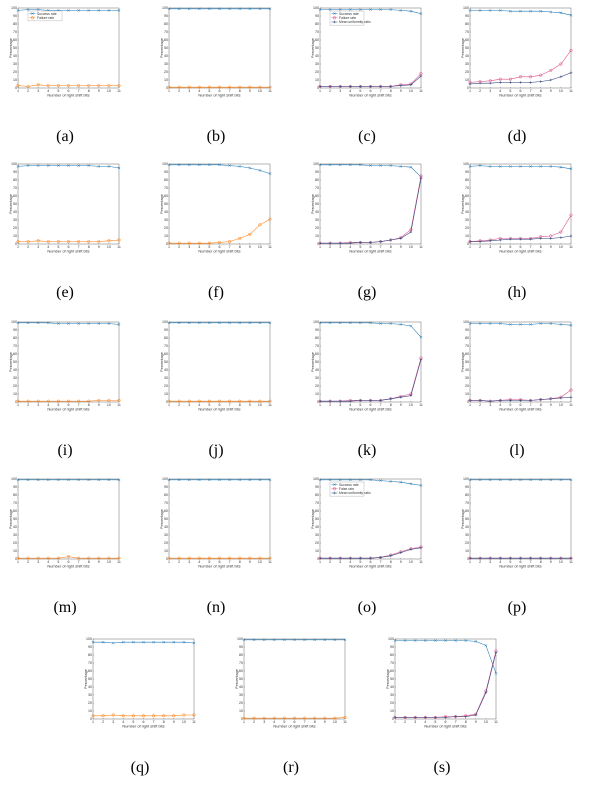  Describe the element at coordinates (241, 703) in the screenshot. I see `y-tick-label: 20` at that location.